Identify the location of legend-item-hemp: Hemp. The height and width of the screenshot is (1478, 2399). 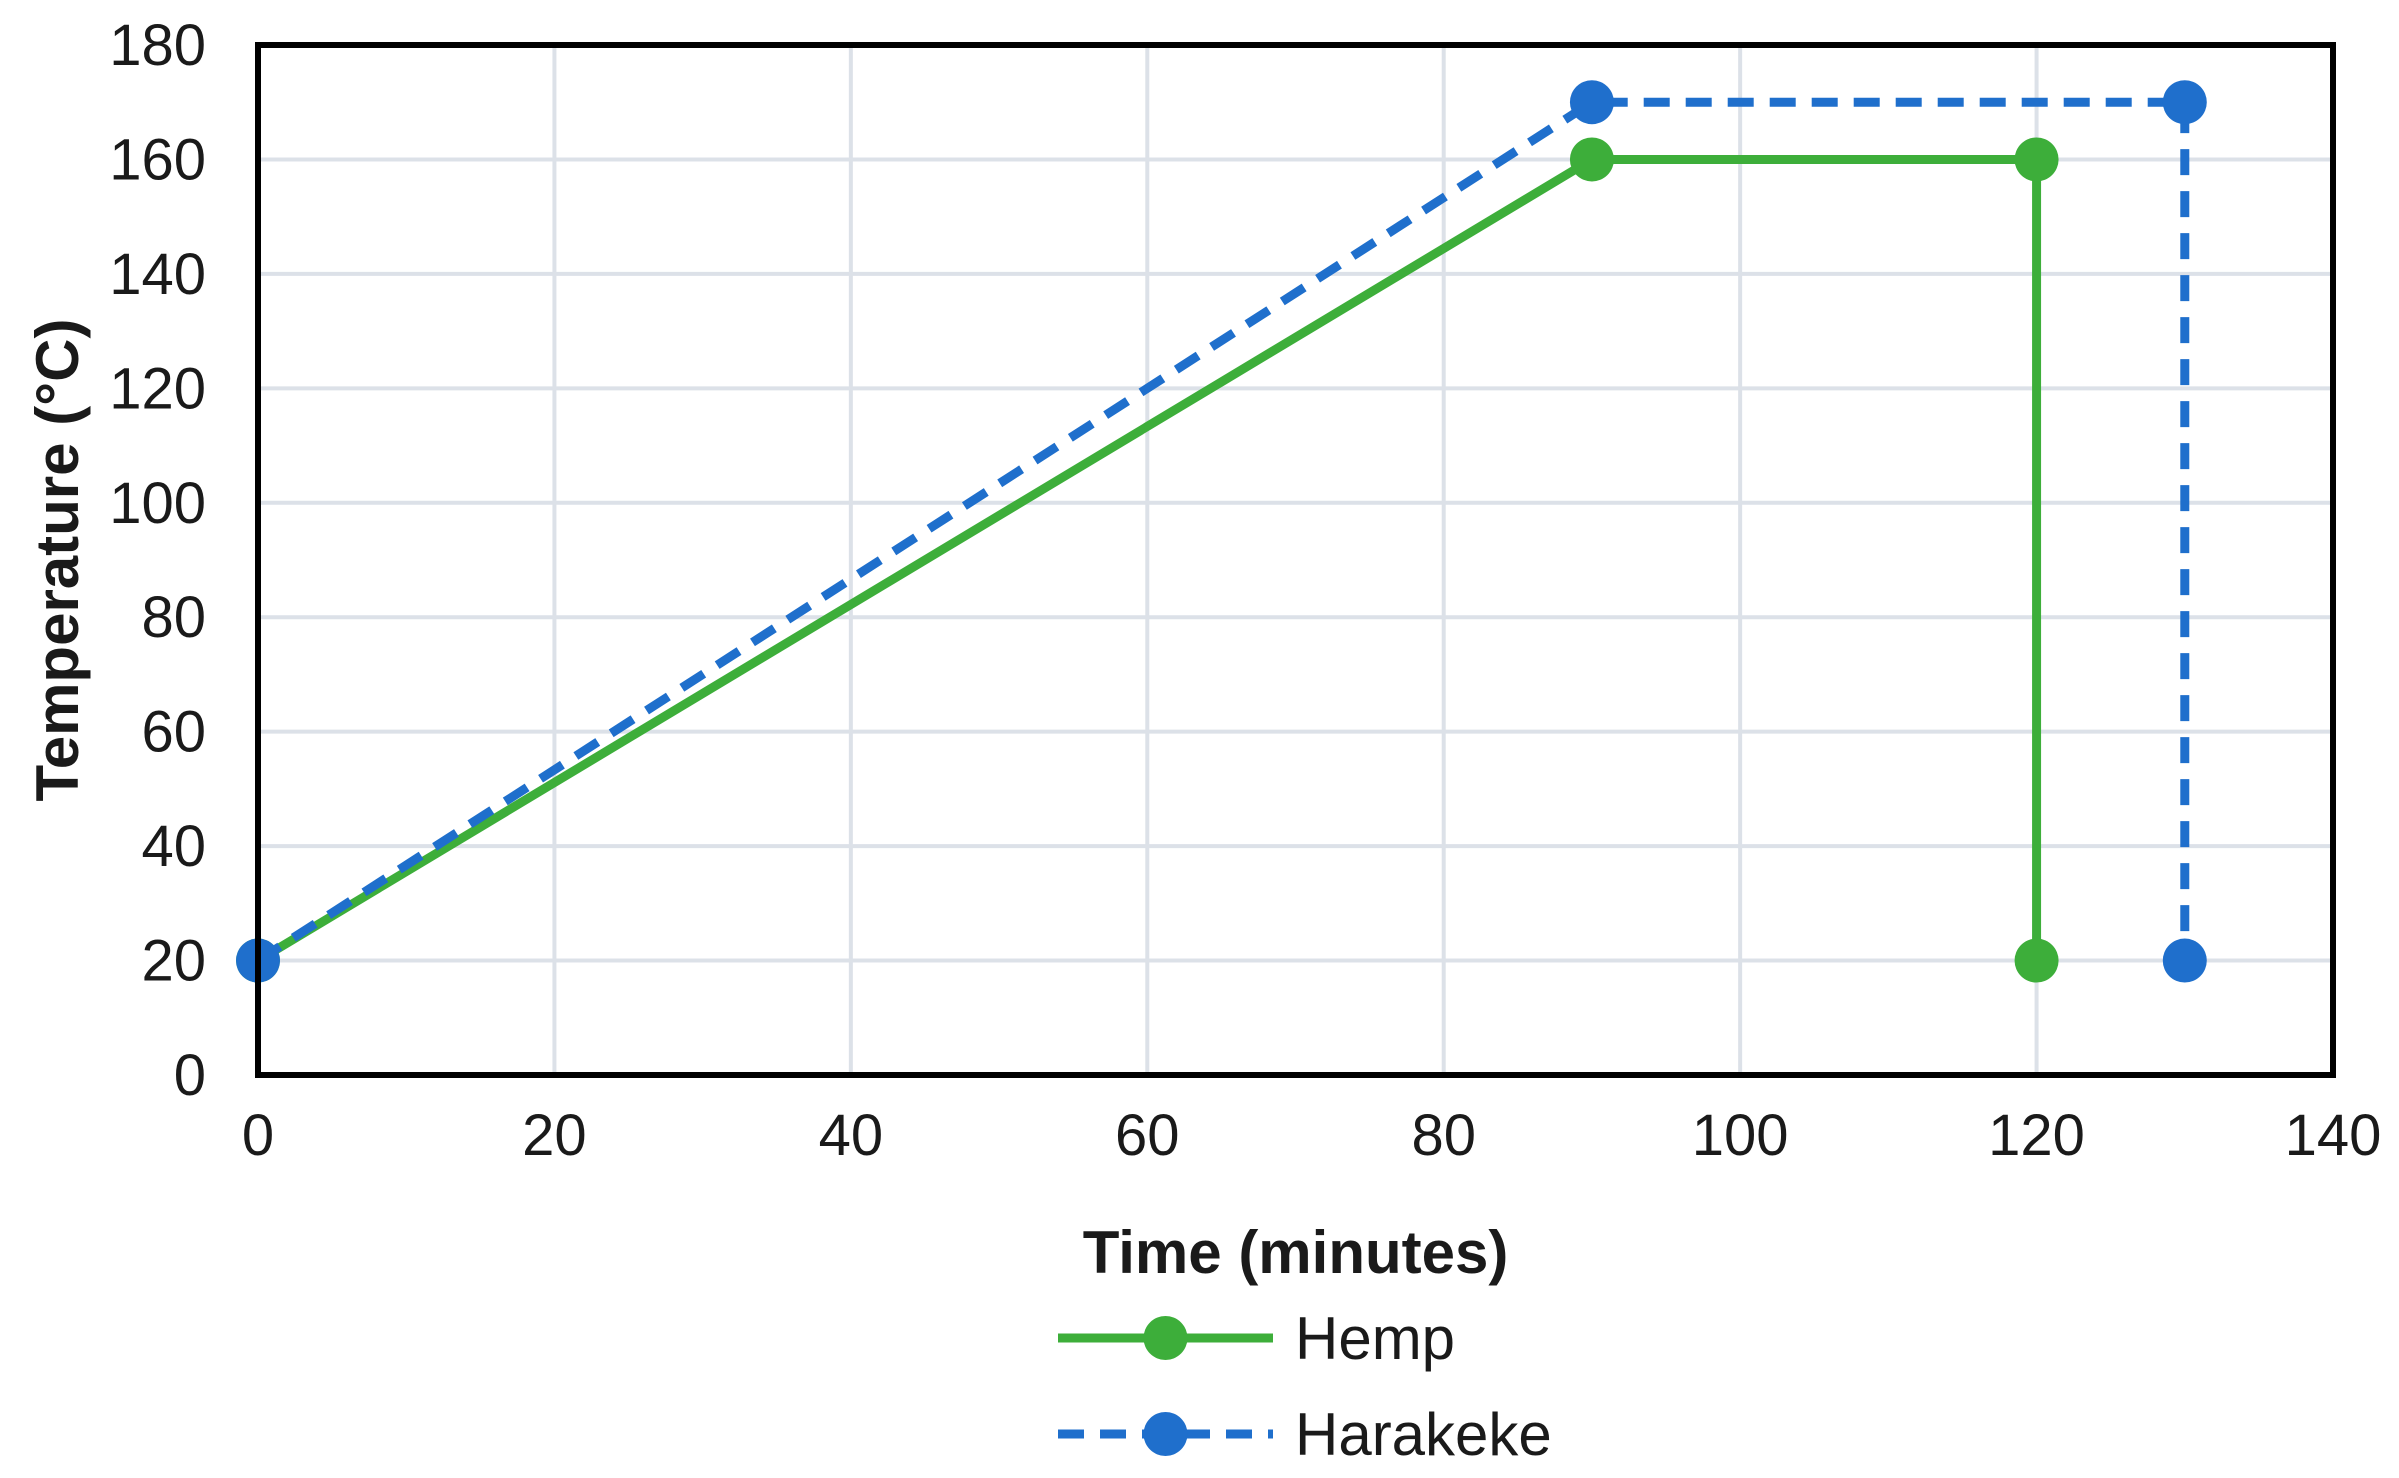
(1256, 1338).